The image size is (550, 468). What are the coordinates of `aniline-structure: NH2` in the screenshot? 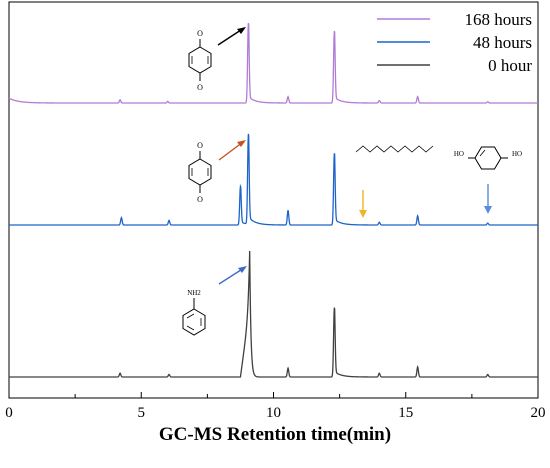 It's located at (194, 312).